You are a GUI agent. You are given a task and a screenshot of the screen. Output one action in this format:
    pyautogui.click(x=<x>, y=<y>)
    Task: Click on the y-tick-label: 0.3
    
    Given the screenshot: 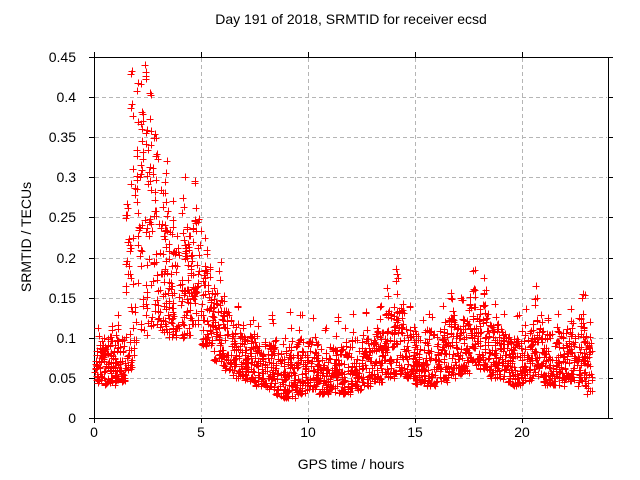 What is the action you would take?
    pyautogui.click(x=66, y=177)
    